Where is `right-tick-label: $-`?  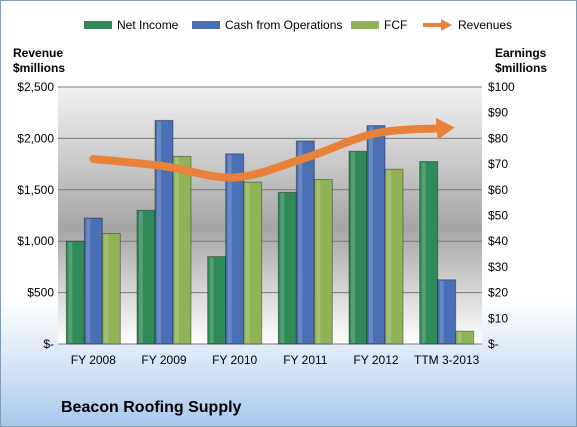
right-tick-label: $- is located at coordinates (493, 344).